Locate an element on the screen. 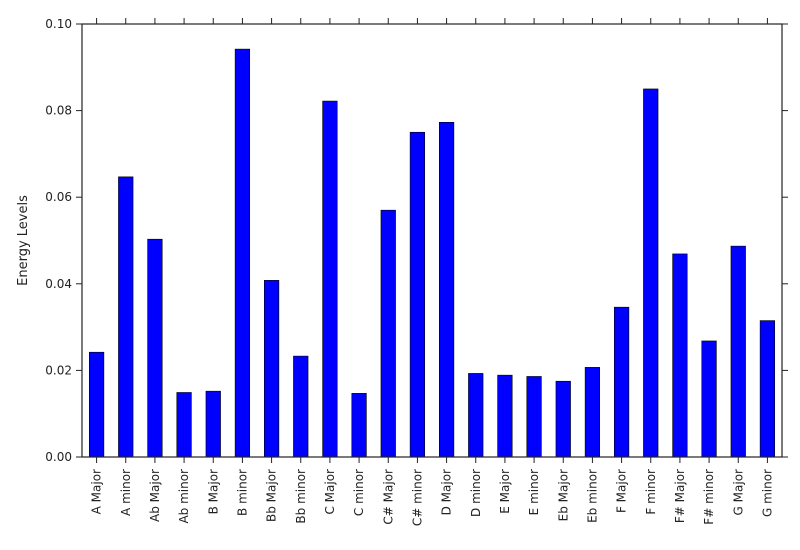  x-tick-label: F# minor is located at coordinates (709, 497).